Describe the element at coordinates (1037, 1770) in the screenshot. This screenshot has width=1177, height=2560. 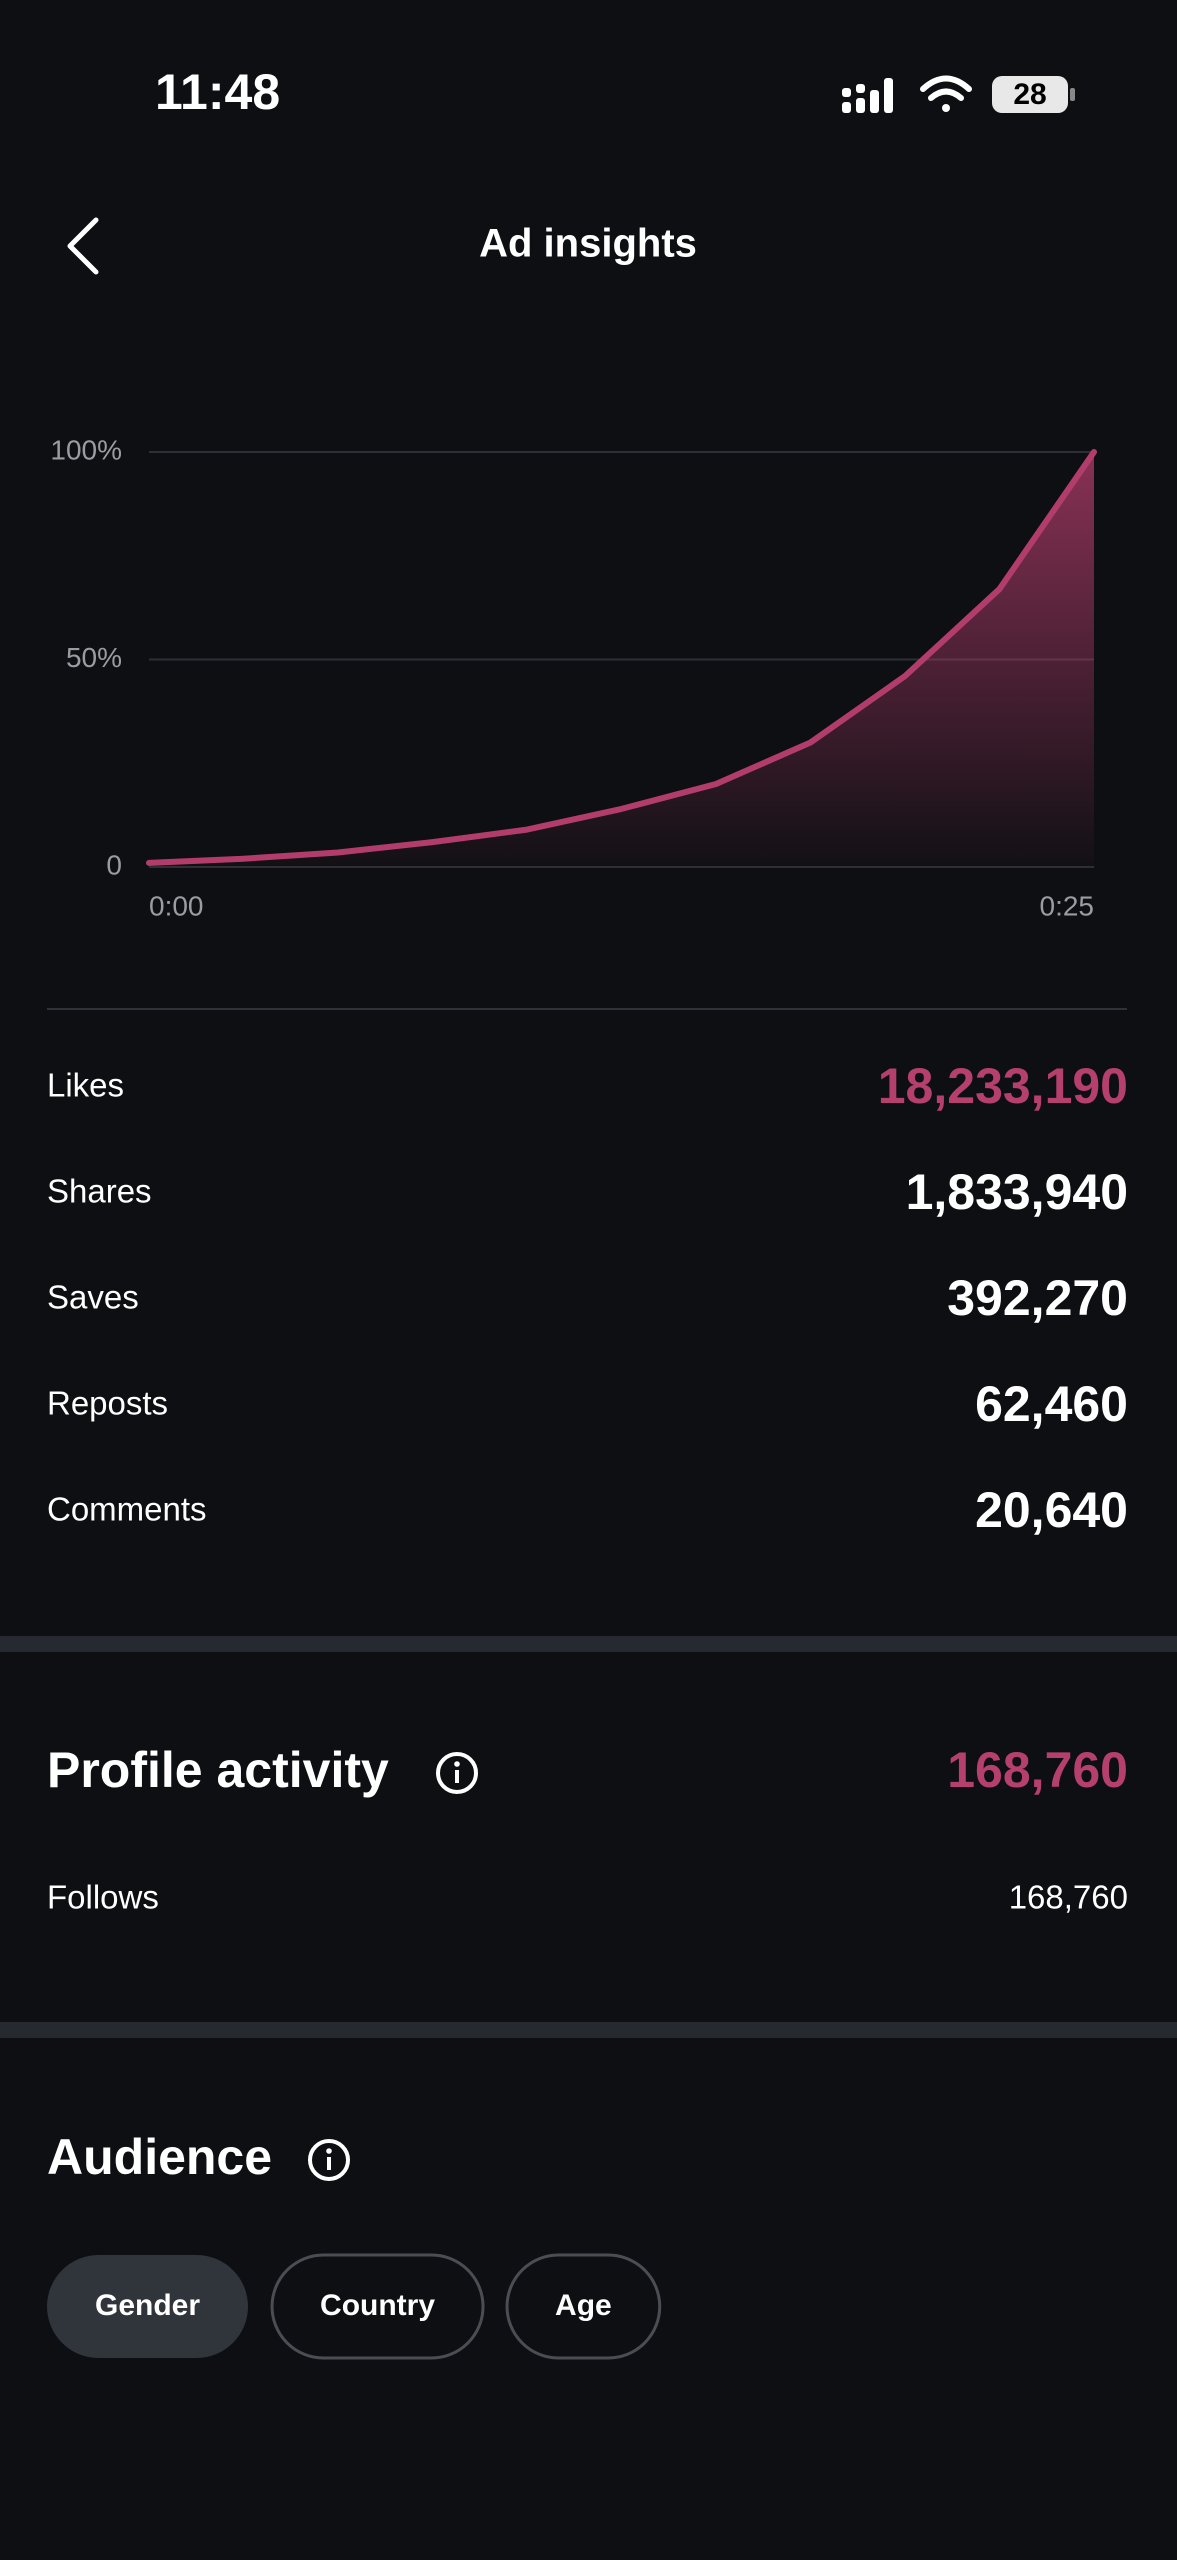
I see `profile-activity-total: 168,760` at that location.